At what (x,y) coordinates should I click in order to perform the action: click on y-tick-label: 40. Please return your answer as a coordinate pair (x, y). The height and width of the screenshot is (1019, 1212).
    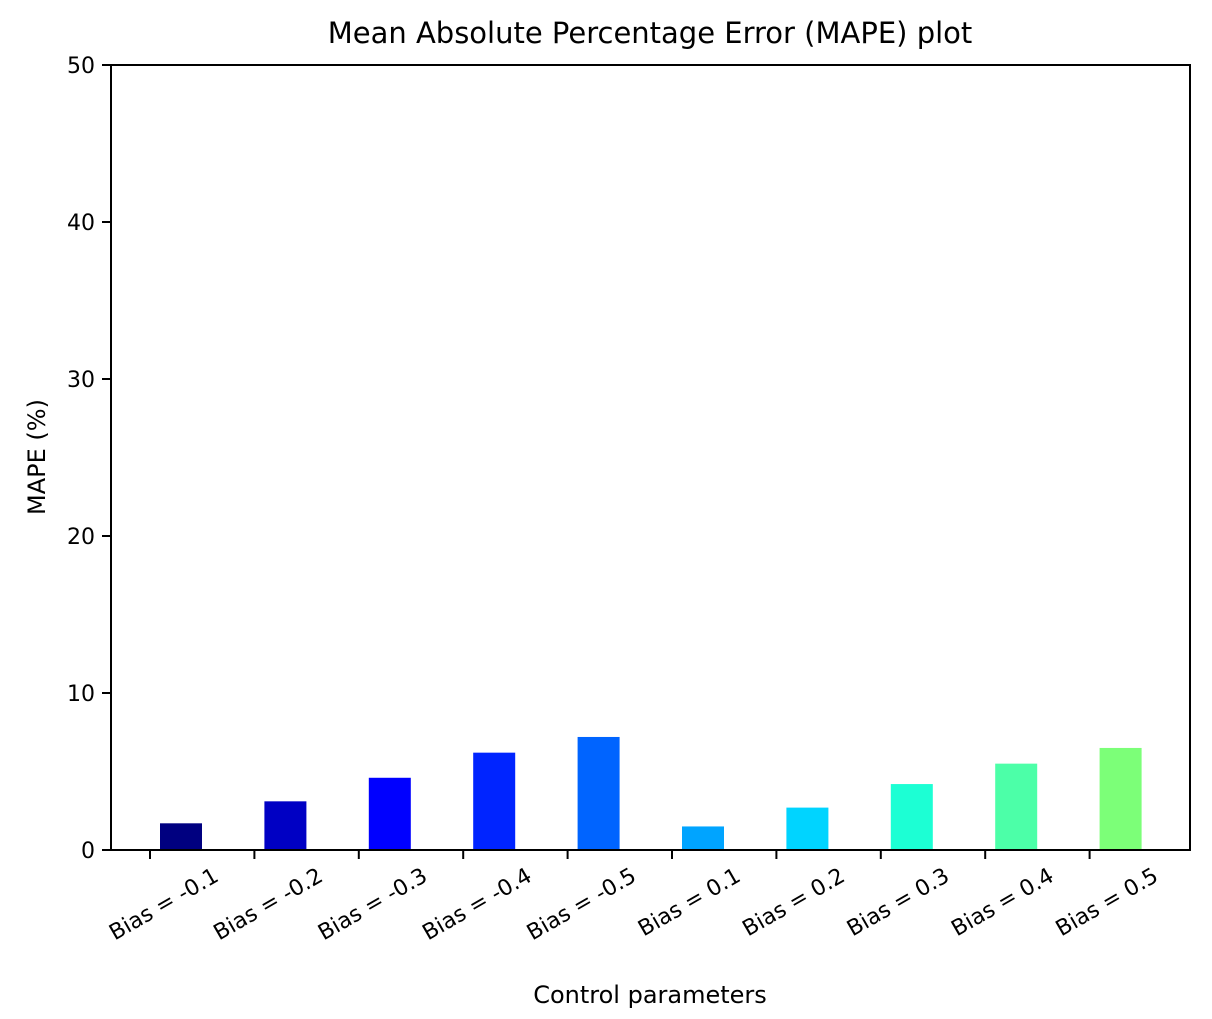
    Looking at the image, I should click on (81, 223).